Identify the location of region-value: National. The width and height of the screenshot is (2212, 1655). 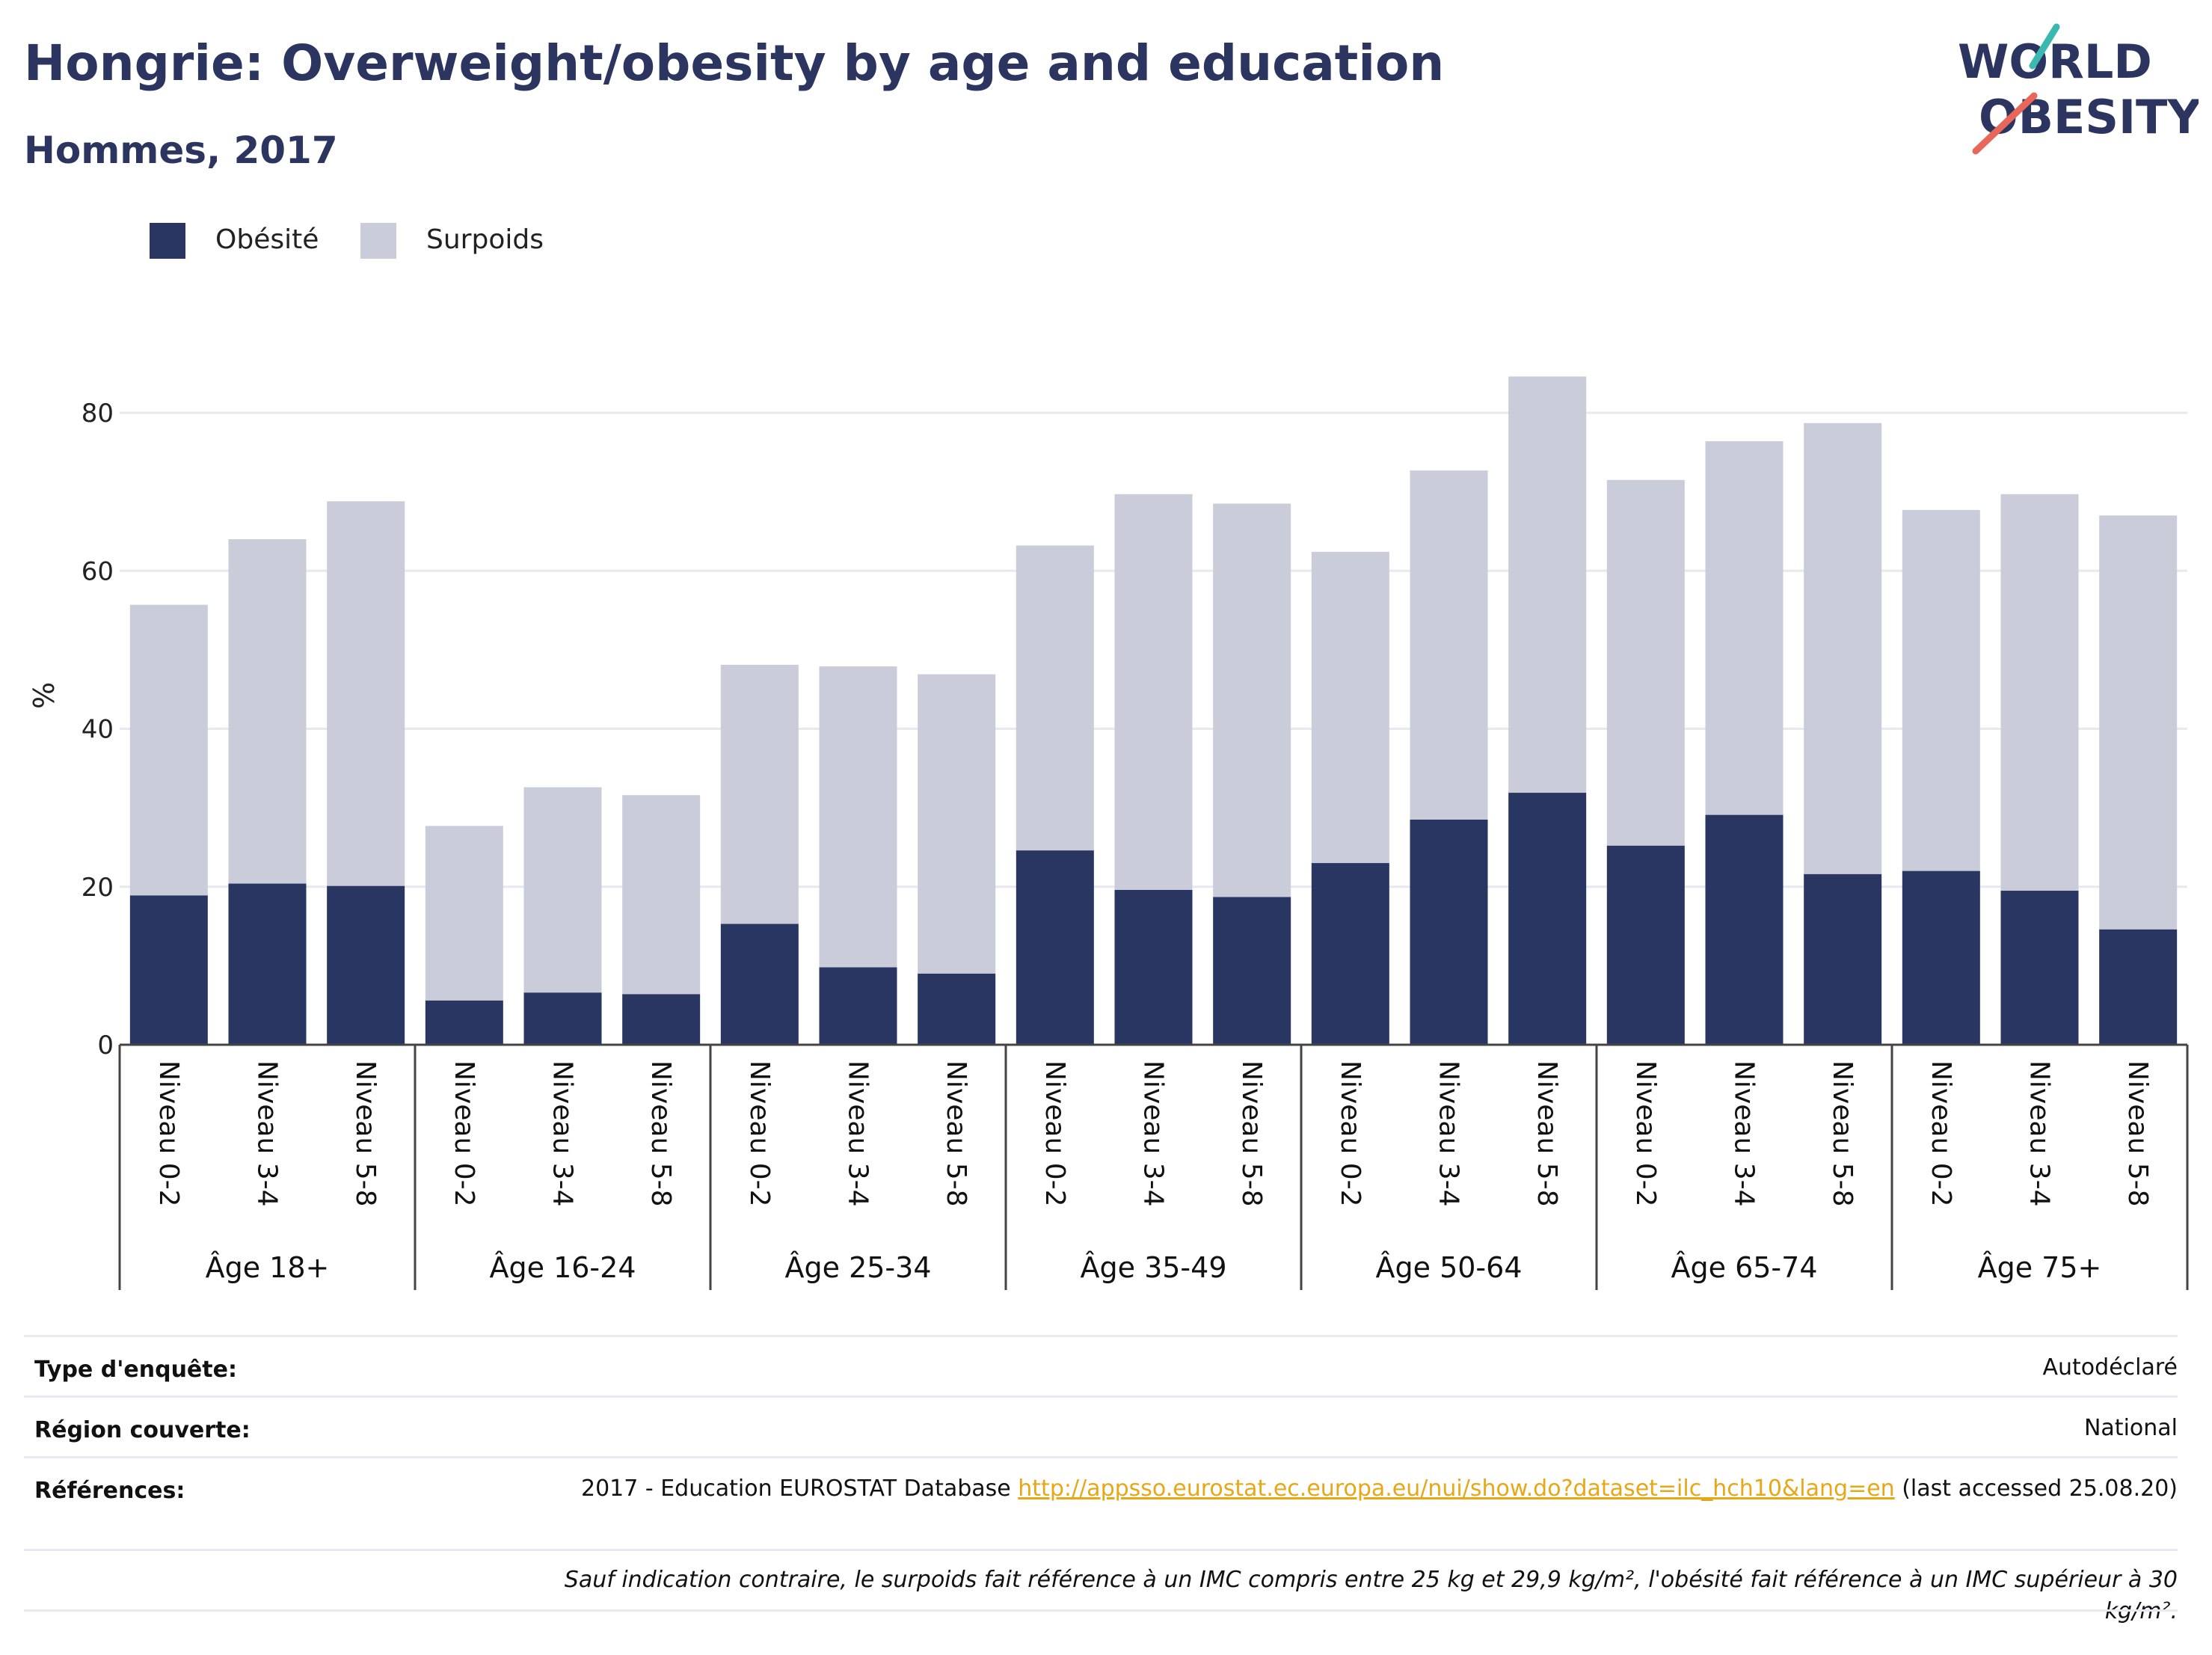
(2130, 1428).